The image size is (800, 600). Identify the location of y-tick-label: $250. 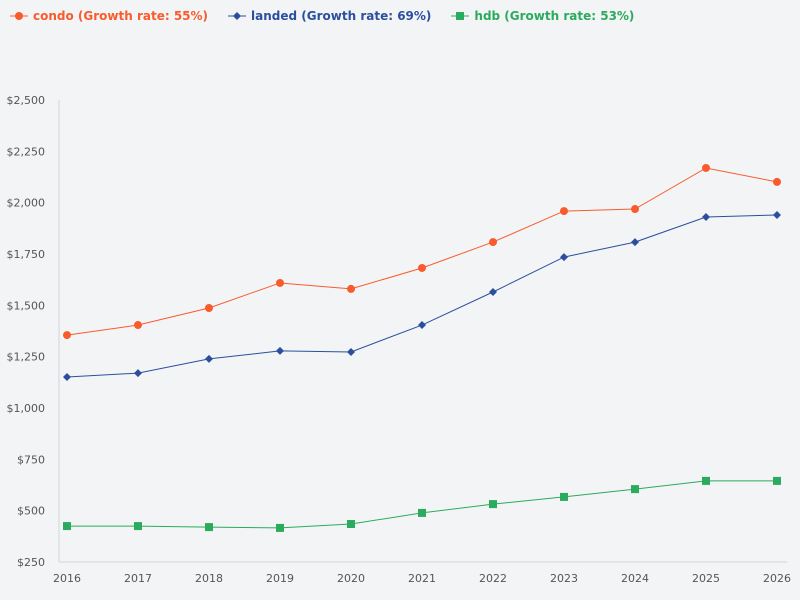
(31, 562).